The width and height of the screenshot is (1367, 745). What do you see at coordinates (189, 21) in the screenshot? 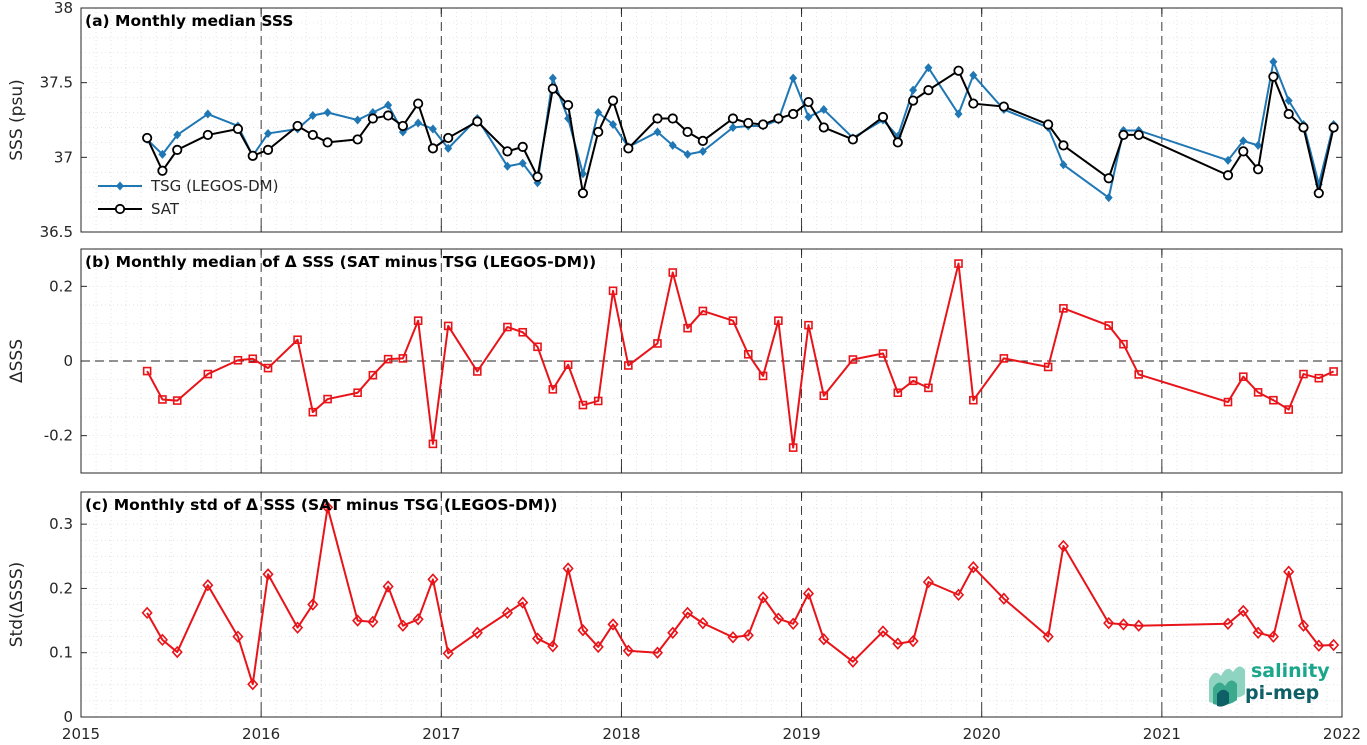
I see `panel-title: (a) Monthly median SSS` at bounding box center [189, 21].